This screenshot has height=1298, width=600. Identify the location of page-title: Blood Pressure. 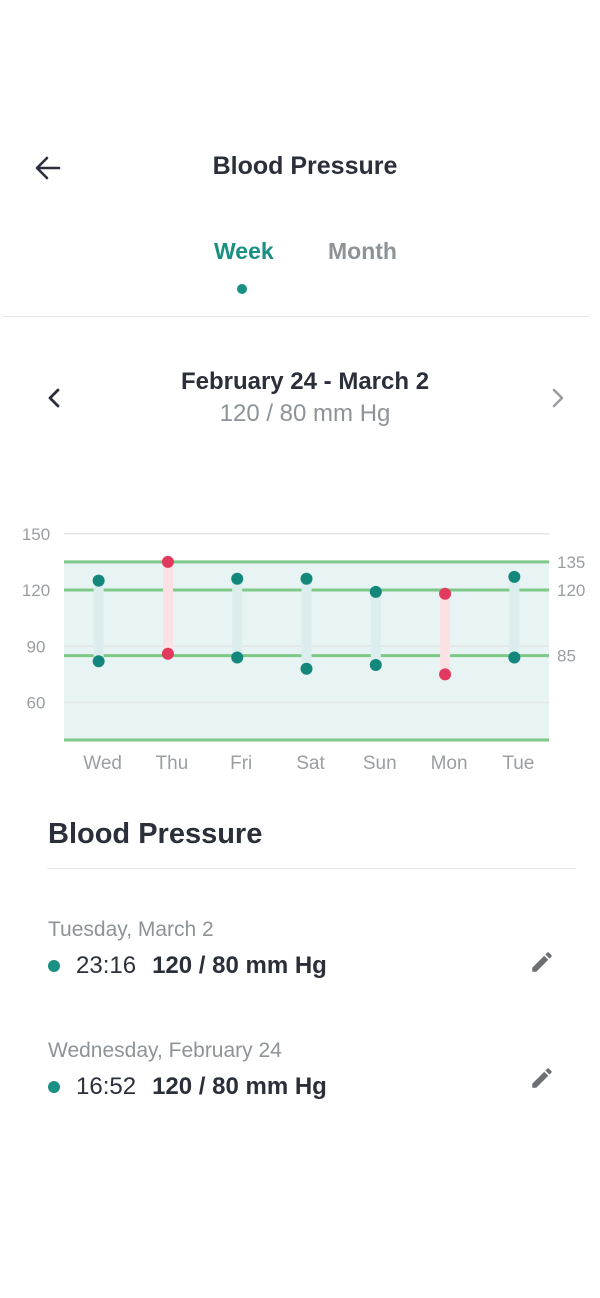
(305, 166).